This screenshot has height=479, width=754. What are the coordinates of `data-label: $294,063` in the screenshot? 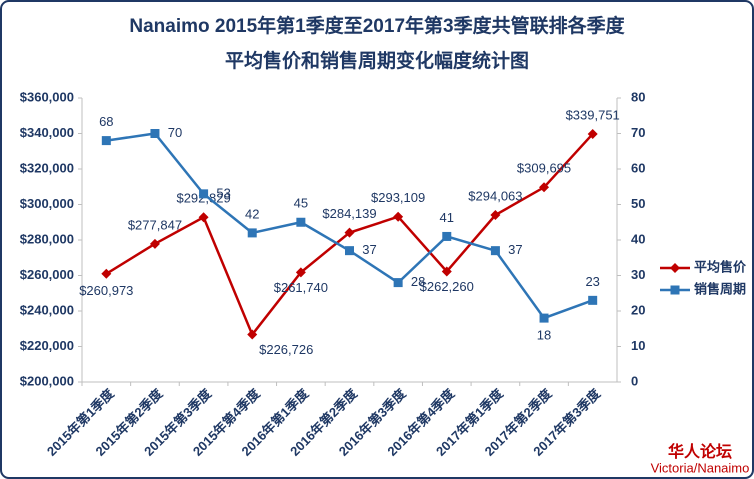 It's located at (495, 195).